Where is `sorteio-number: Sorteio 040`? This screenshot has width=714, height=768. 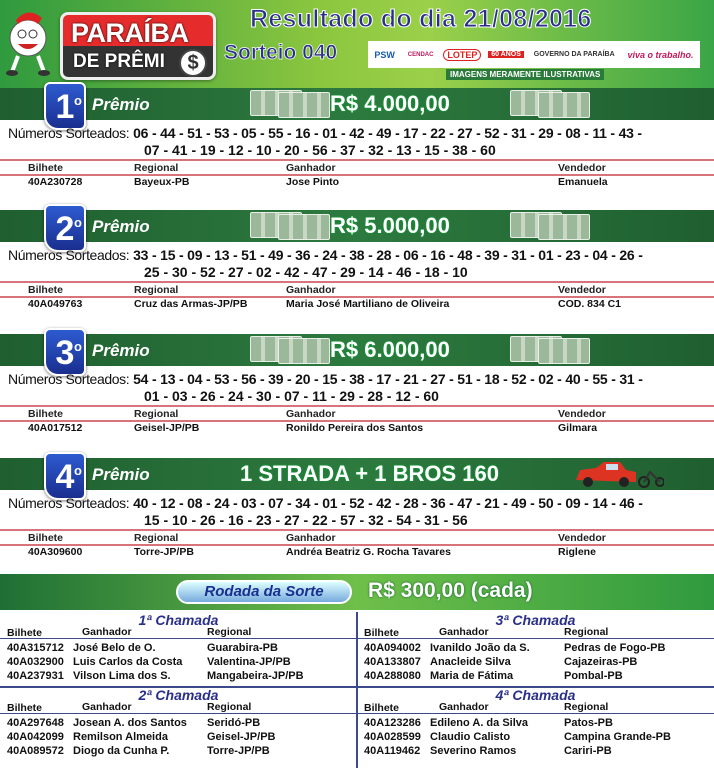 sorteio-number: Sorteio 040 is located at coordinates (281, 53).